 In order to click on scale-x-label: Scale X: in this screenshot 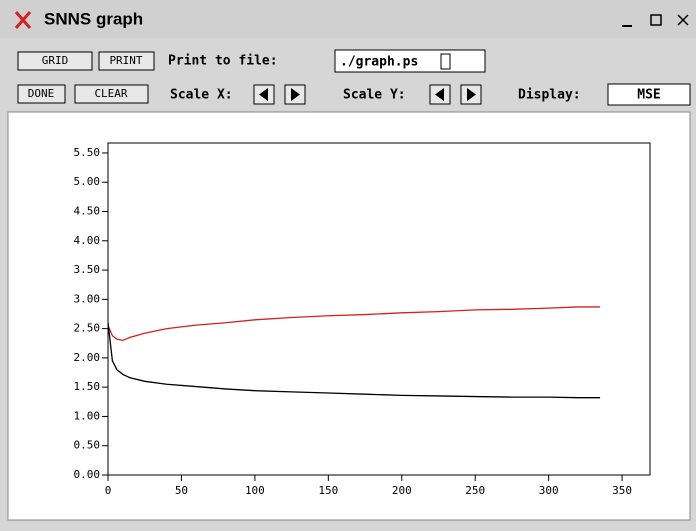, I will do `click(201, 95)`.